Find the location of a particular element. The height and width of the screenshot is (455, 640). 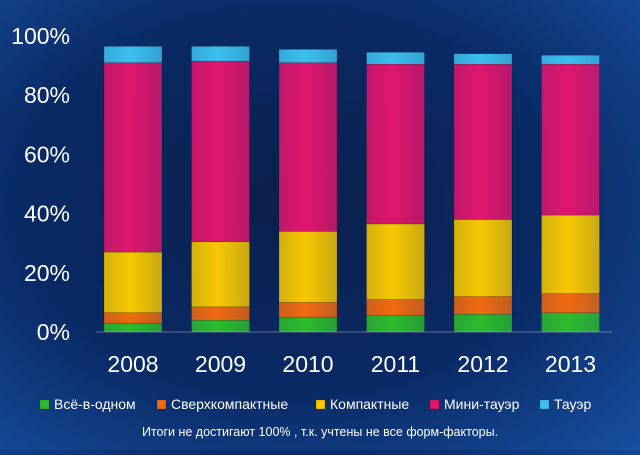

bar-segment-tower-2009 is located at coordinates (220, 54).